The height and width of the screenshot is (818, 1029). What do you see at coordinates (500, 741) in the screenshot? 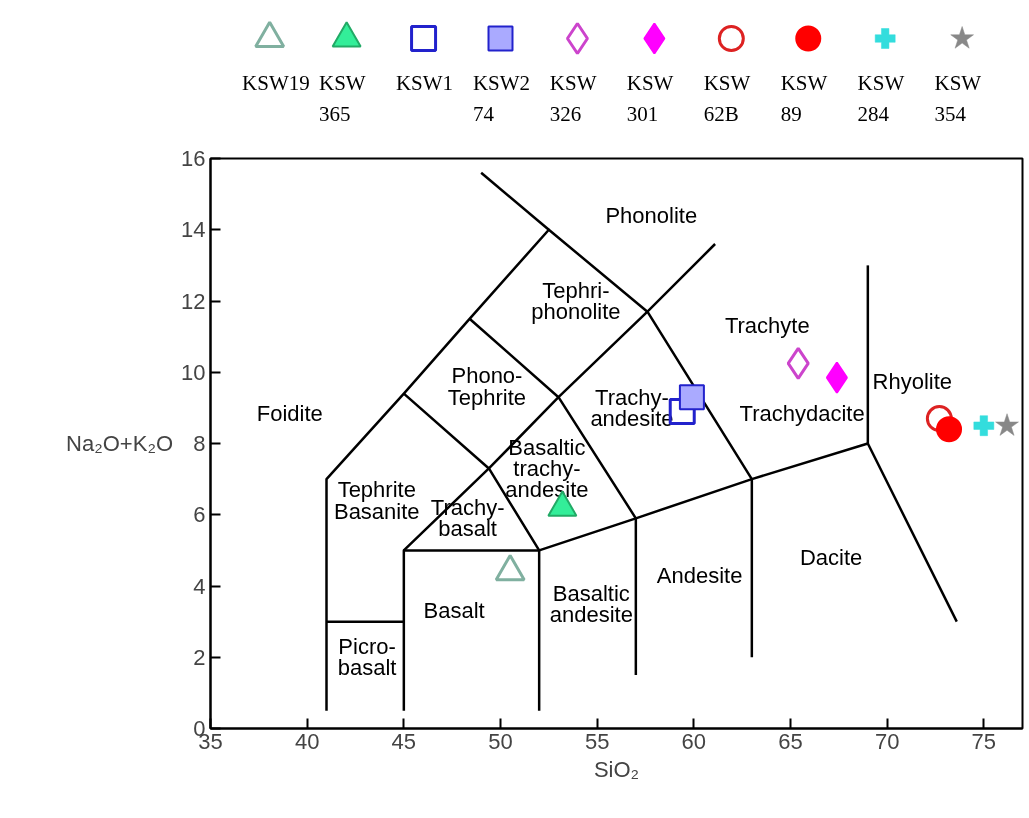
I see `x-tick-label: 50` at bounding box center [500, 741].